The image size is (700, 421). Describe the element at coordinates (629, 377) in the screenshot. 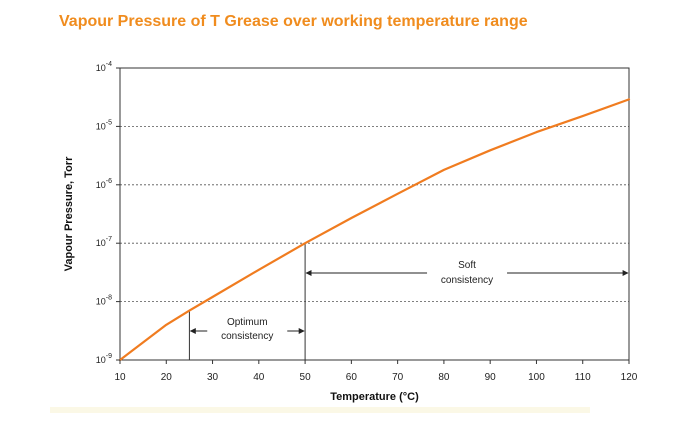

I see `x-tick-label: 120` at that location.